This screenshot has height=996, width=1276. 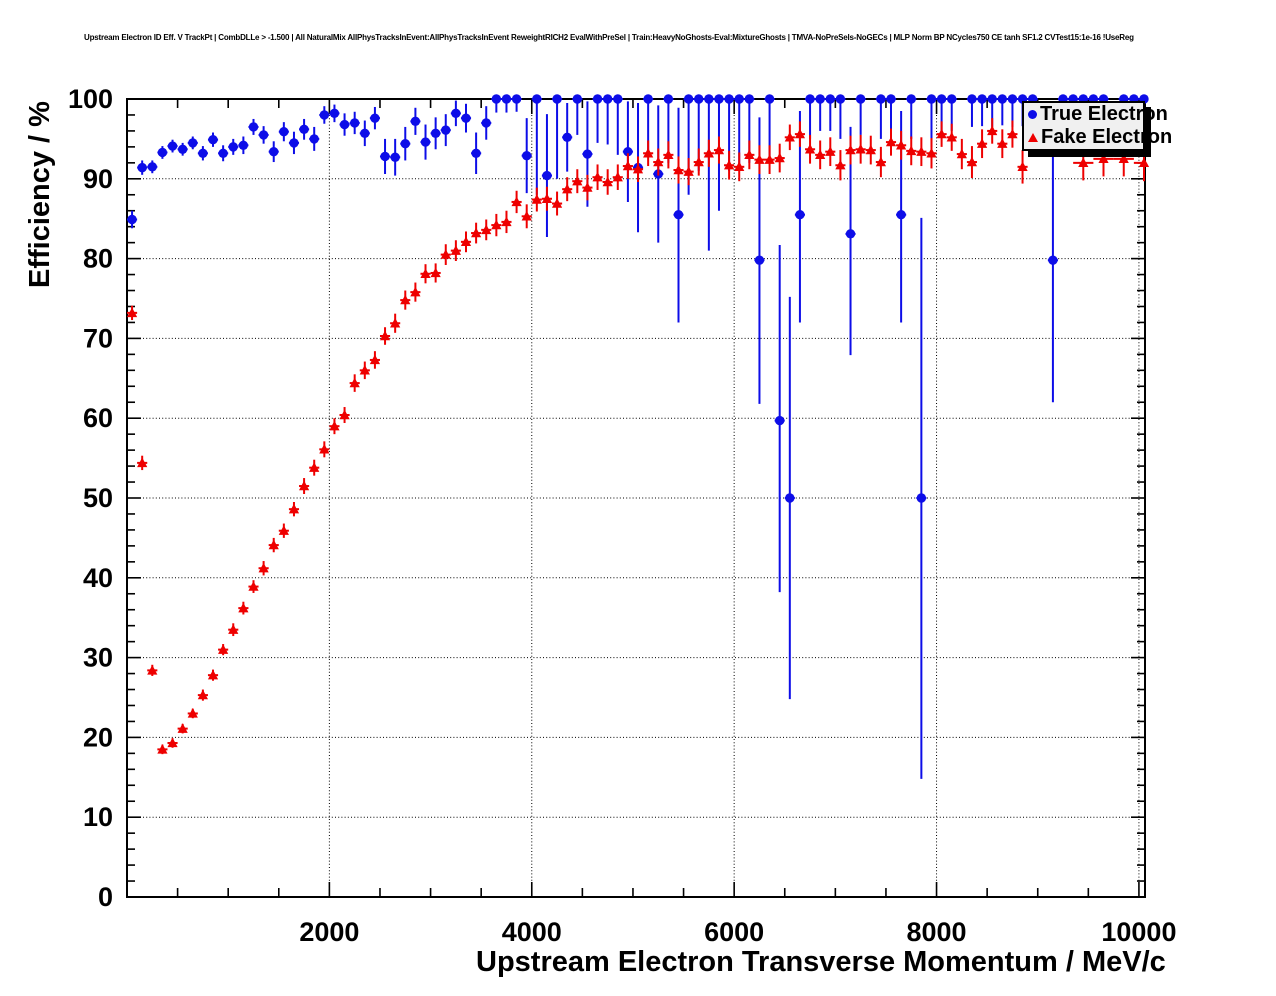 What do you see at coordinates (98, 179) in the screenshot?
I see `y-tick-label: 90` at bounding box center [98, 179].